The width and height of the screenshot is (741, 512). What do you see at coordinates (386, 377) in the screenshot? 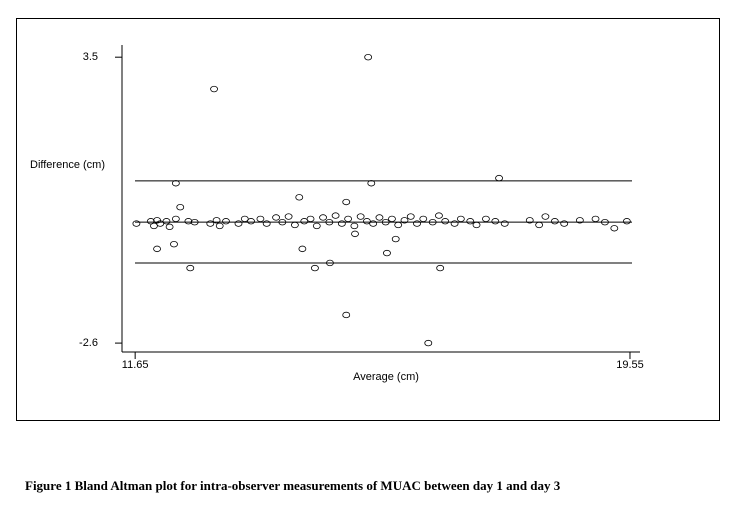
I see `x-axis-label: Average (cm)` at bounding box center [386, 377].